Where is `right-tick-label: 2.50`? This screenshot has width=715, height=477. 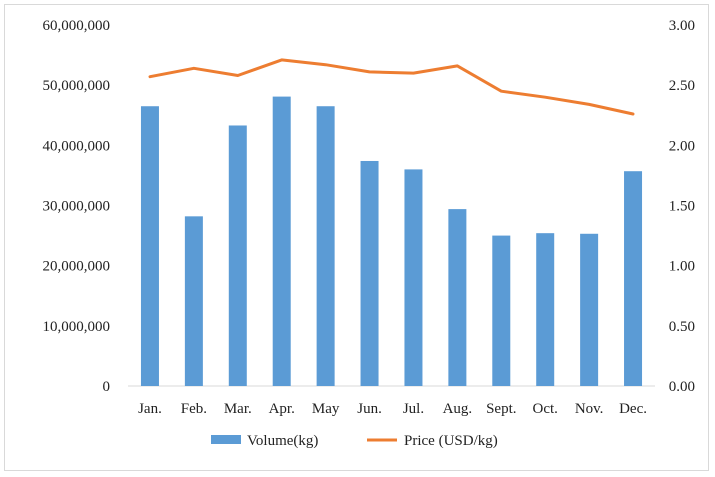 right-tick-label: 2.50 is located at coordinates (682, 86).